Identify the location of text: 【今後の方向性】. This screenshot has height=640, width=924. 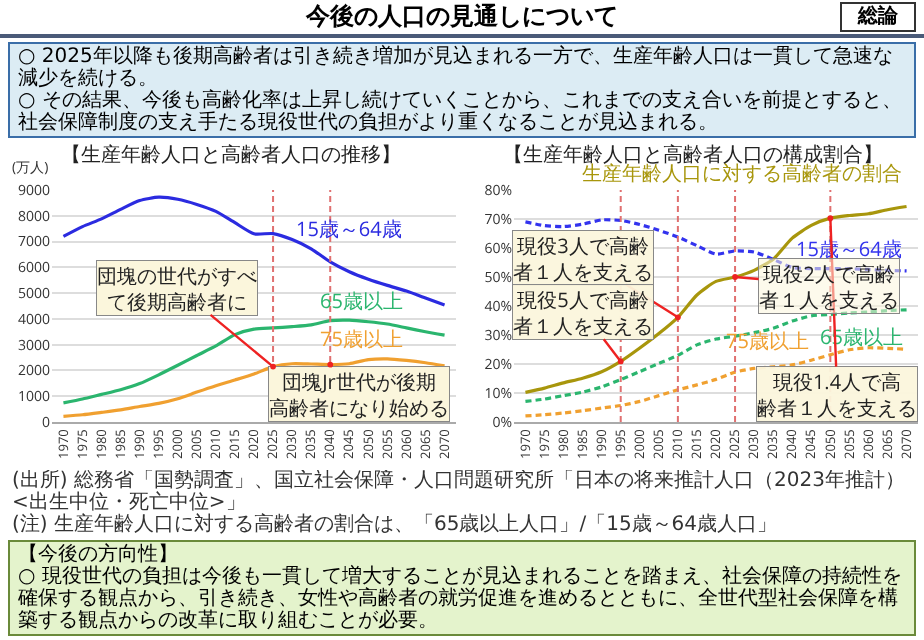
(99, 555).